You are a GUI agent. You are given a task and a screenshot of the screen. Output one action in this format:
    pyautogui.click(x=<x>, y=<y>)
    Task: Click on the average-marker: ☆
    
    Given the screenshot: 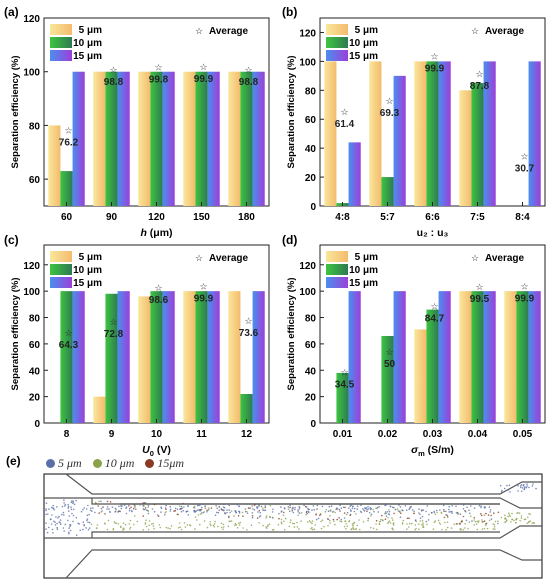 What is the action you would take?
    pyautogui.click(x=389, y=101)
    